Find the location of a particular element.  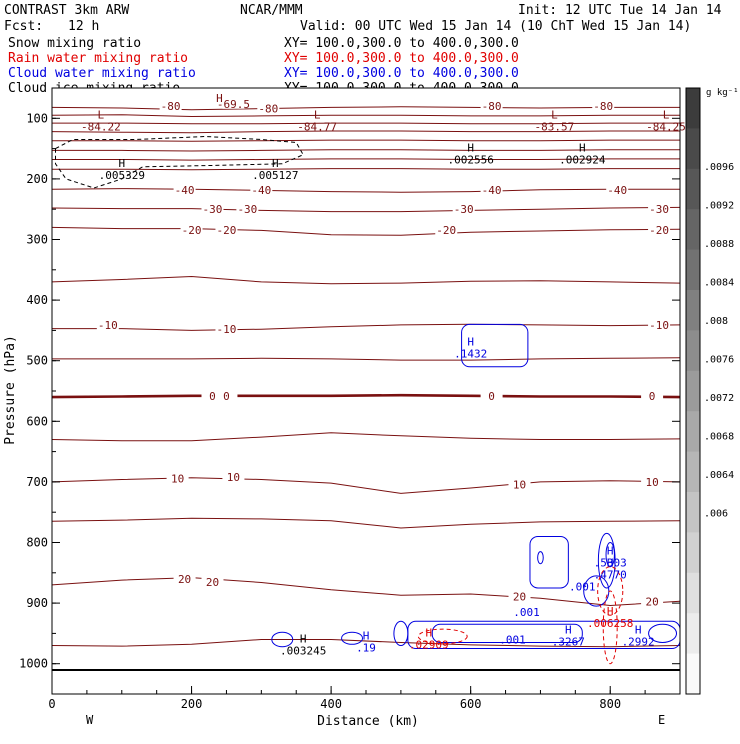

y-tick-label: 200 is located at coordinates (37, 179).